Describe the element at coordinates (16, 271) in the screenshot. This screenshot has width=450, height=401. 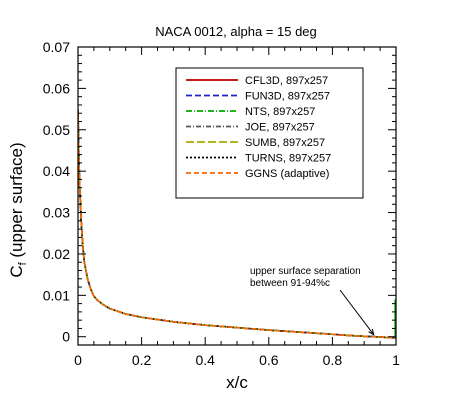
I see `y-axis-title-main: C` at that location.